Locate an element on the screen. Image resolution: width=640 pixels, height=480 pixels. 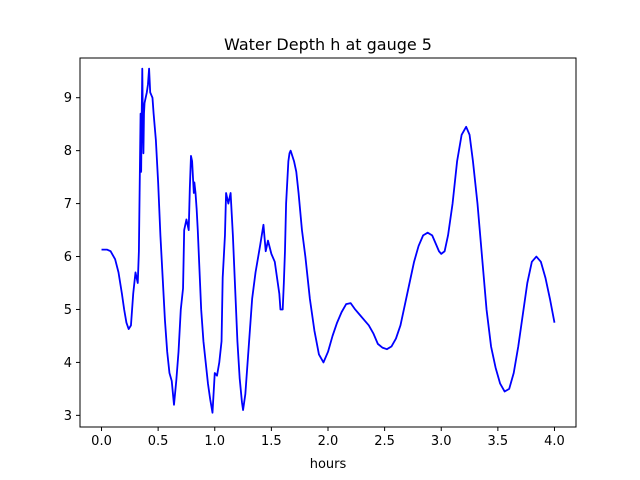
x-tick-label: 4.0 is located at coordinates (554, 441).